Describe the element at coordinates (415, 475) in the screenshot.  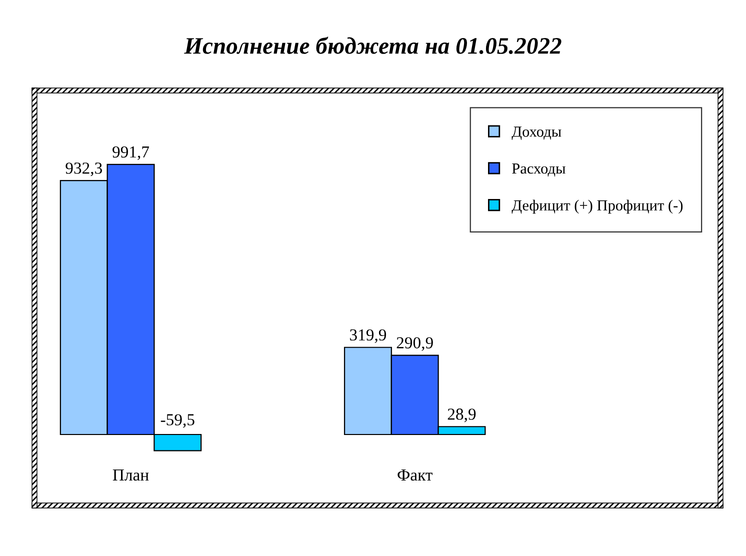
I see `x-tick-label: Факт` at that location.